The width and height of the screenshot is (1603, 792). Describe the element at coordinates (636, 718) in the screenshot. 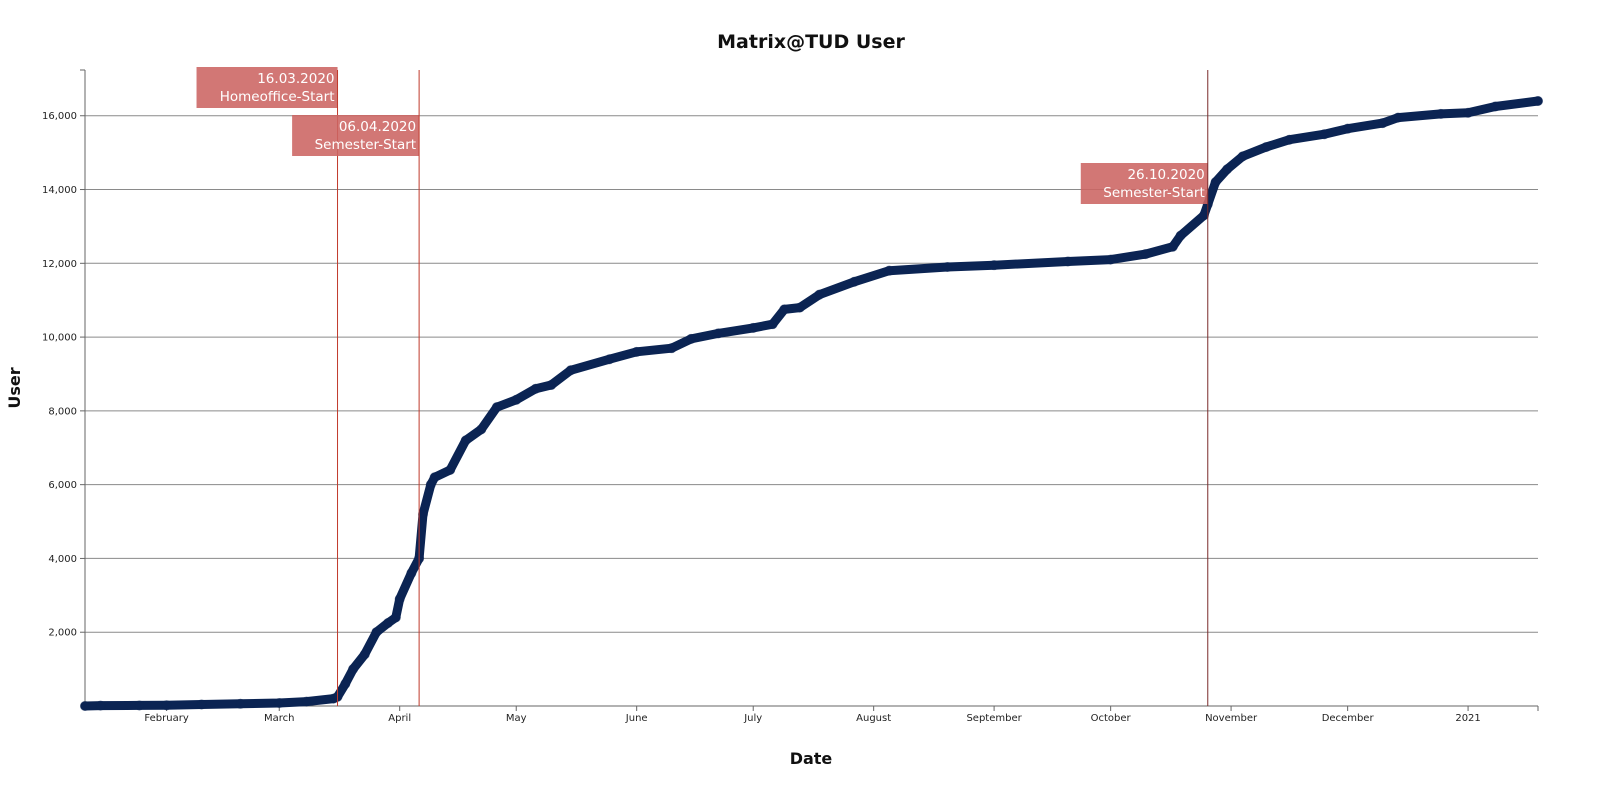

I see `x-tick-label: June` at that location.